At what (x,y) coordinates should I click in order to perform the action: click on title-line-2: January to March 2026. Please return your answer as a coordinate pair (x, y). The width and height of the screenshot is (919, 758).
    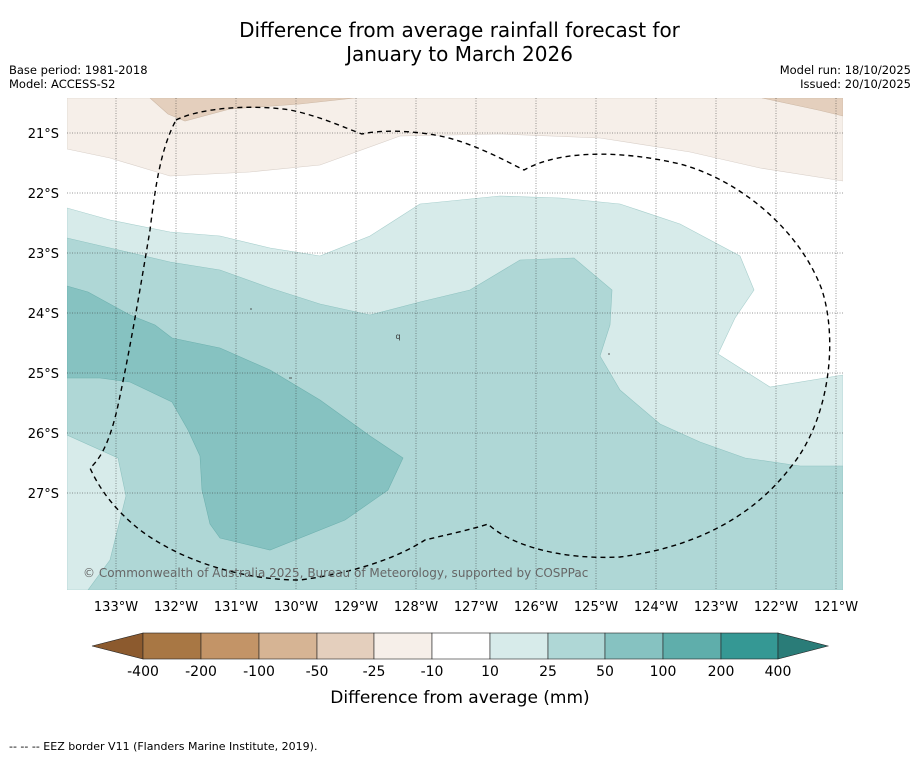
    Looking at the image, I should click on (459, 54).